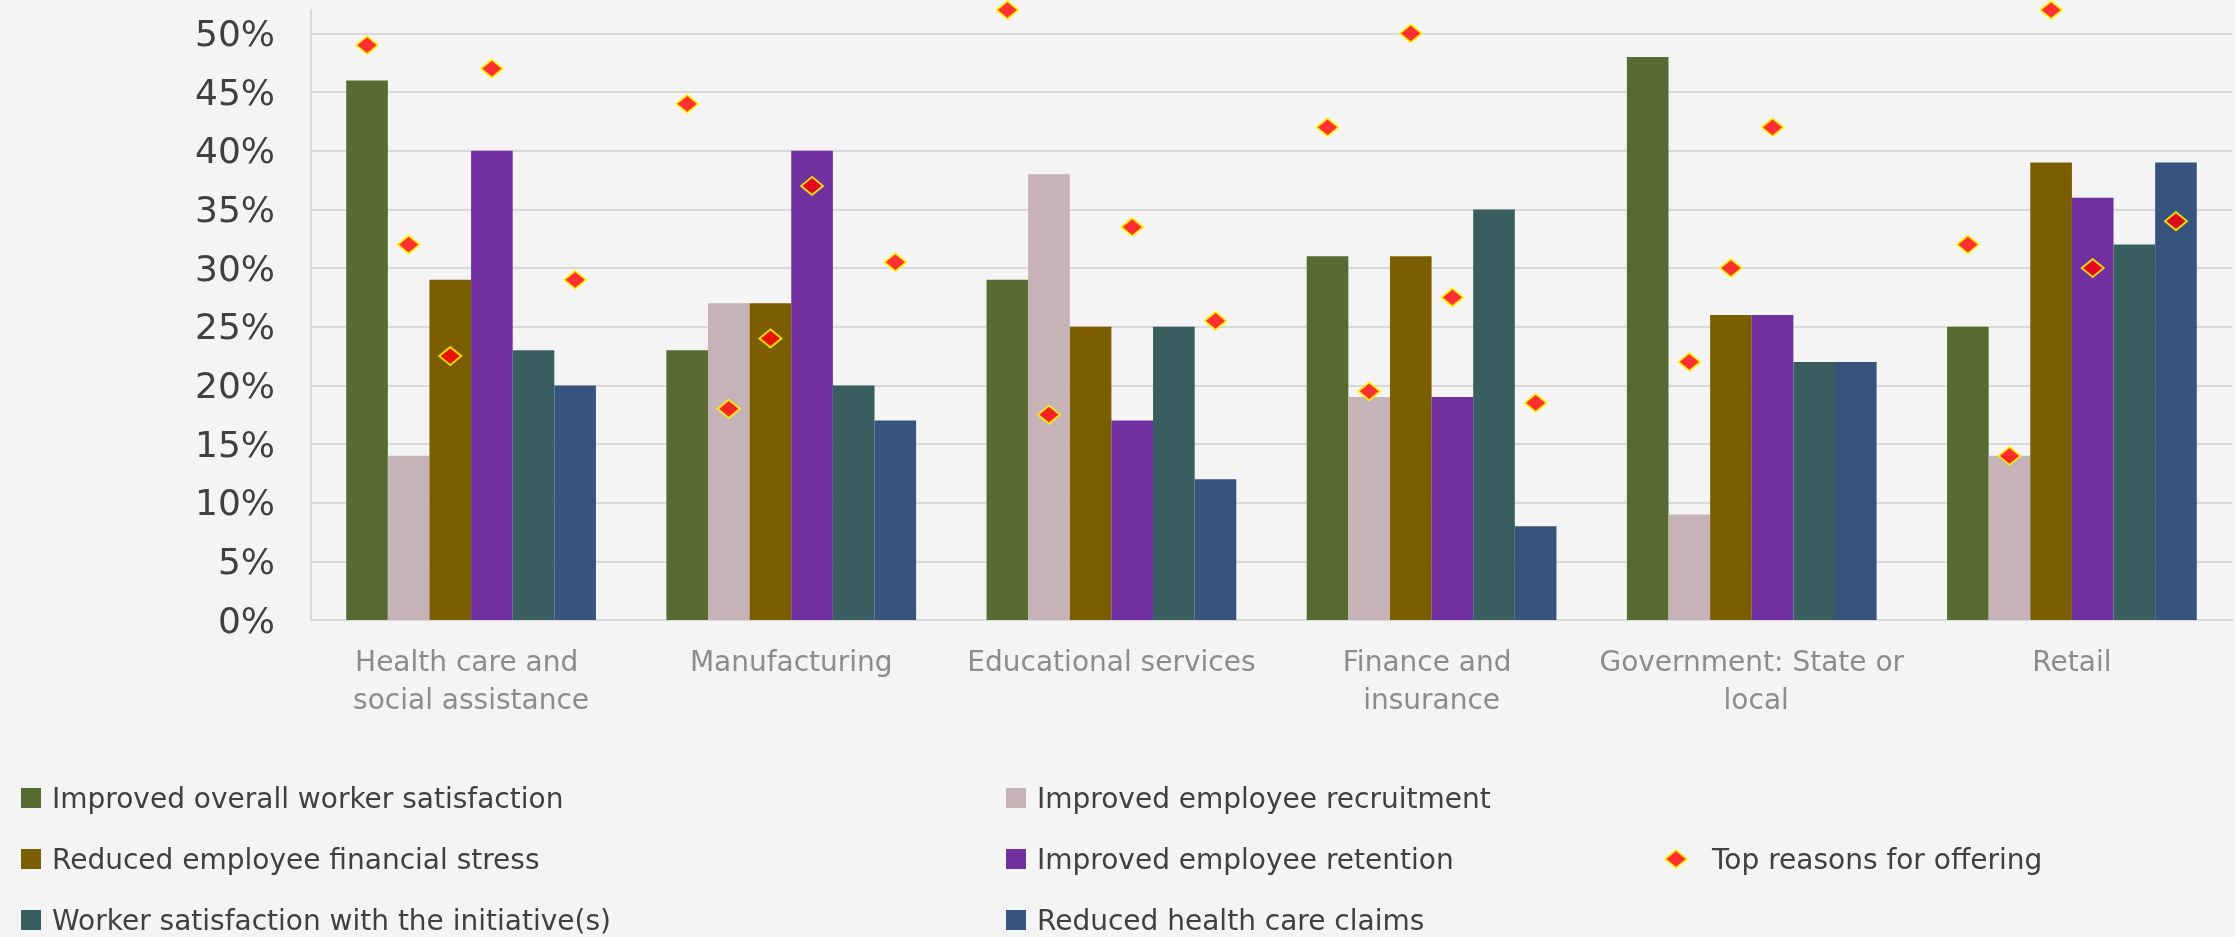  What do you see at coordinates (1877, 859) in the screenshot?
I see `legend-label: Top reasons for offering` at bounding box center [1877, 859].